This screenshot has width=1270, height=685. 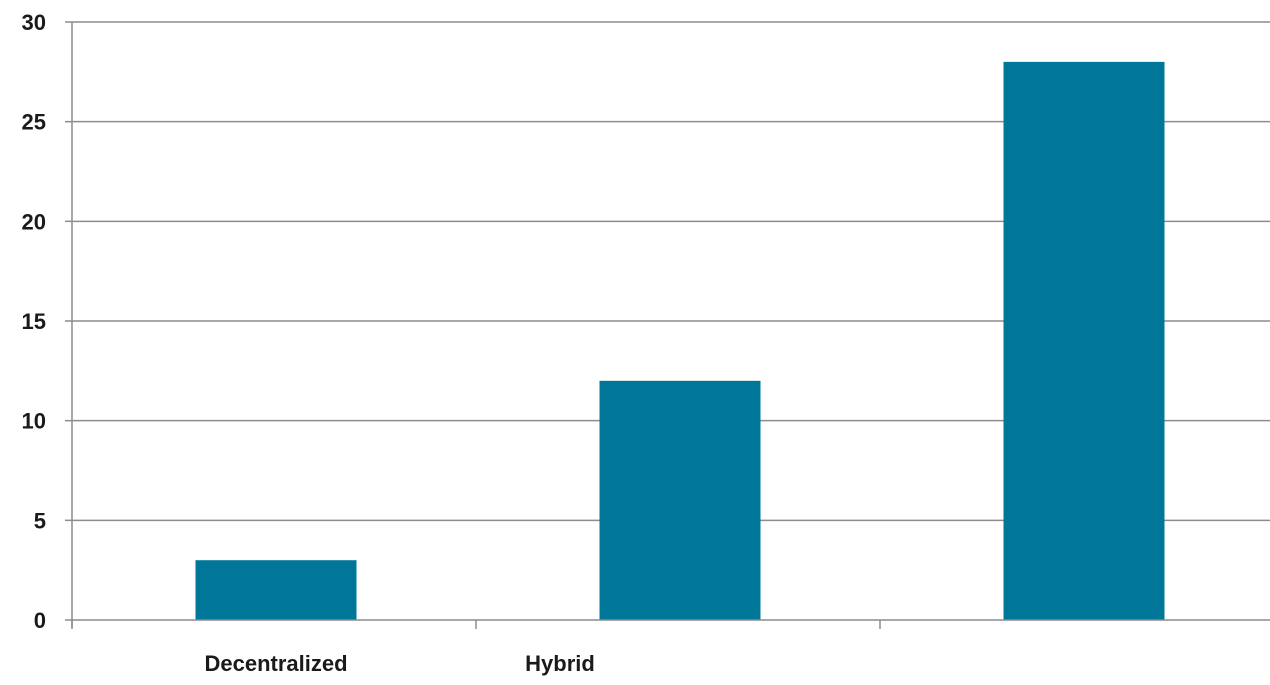 I want to click on y-tick-label: 30, so click(x=34, y=22).